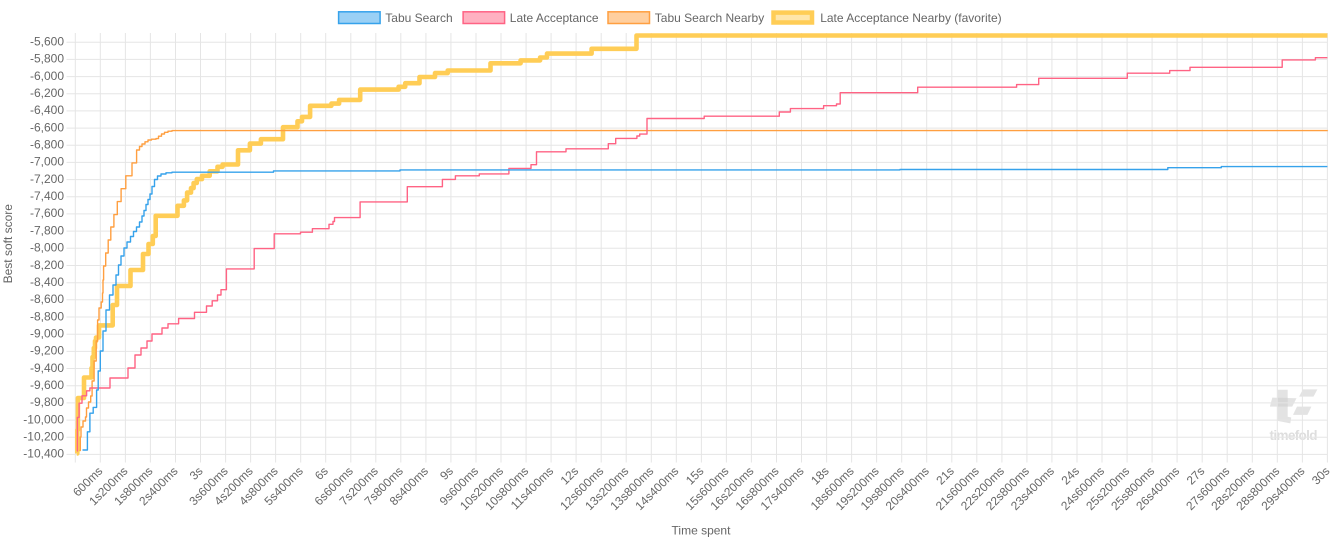  Describe the element at coordinates (47, 334) in the screenshot. I see `svg-text: -9,000` at that location.